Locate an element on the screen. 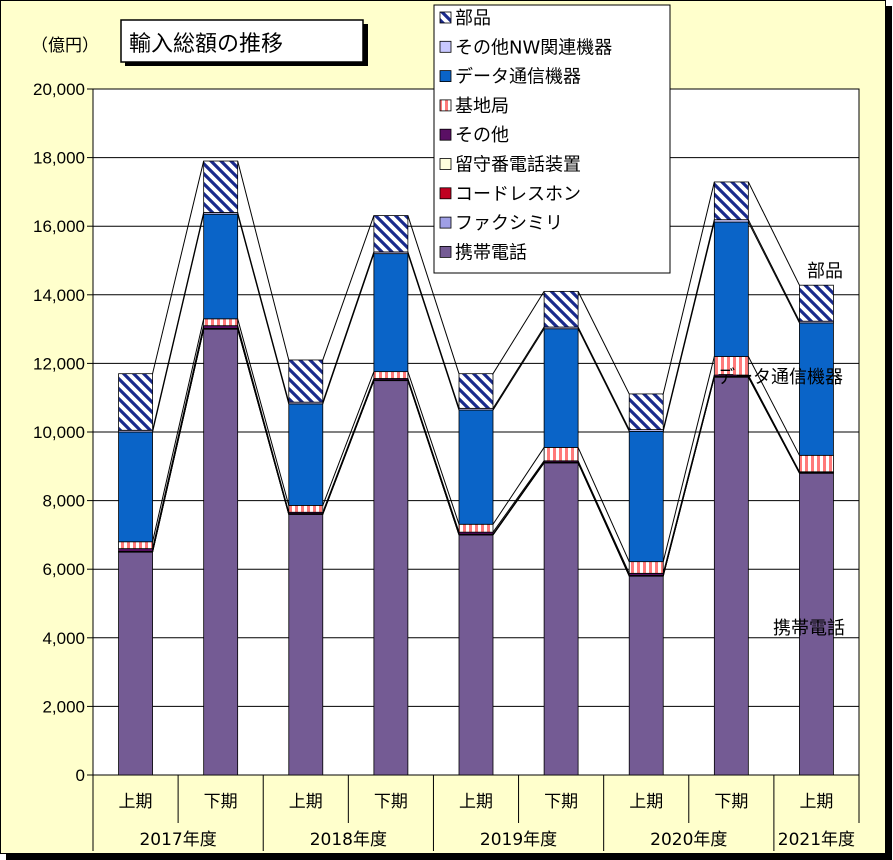  y-axis-unit: （億円） is located at coordinates (65, 46).